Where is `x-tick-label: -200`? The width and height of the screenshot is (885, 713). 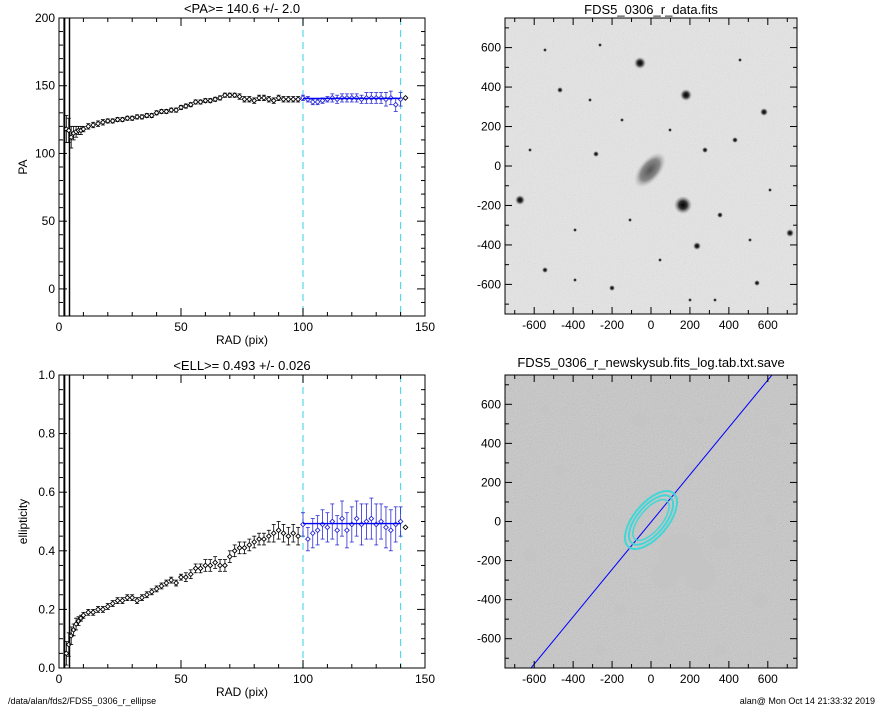
x-tick-label: -200 is located at coordinates (612, 679).